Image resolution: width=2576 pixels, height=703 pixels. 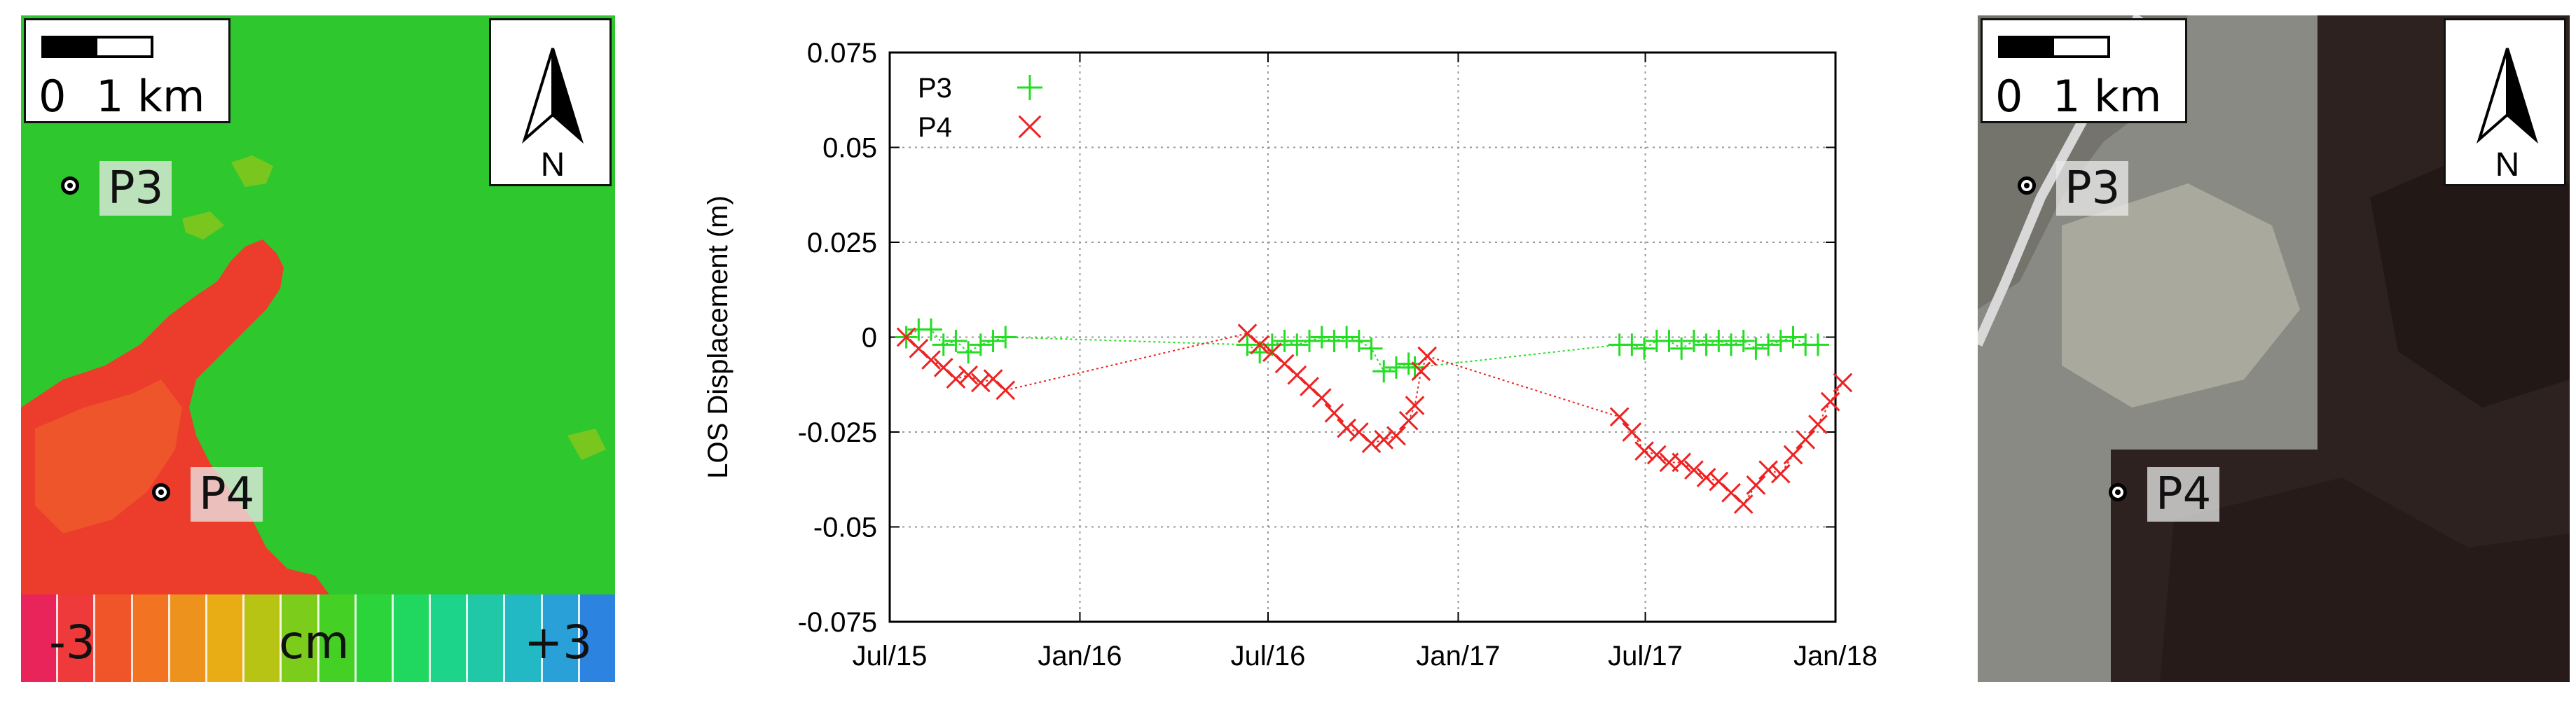 What do you see at coordinates (1645, 656) in the screenshot?
I see `x-tick-label: Jul/17` at bounding box center [1645, 656].